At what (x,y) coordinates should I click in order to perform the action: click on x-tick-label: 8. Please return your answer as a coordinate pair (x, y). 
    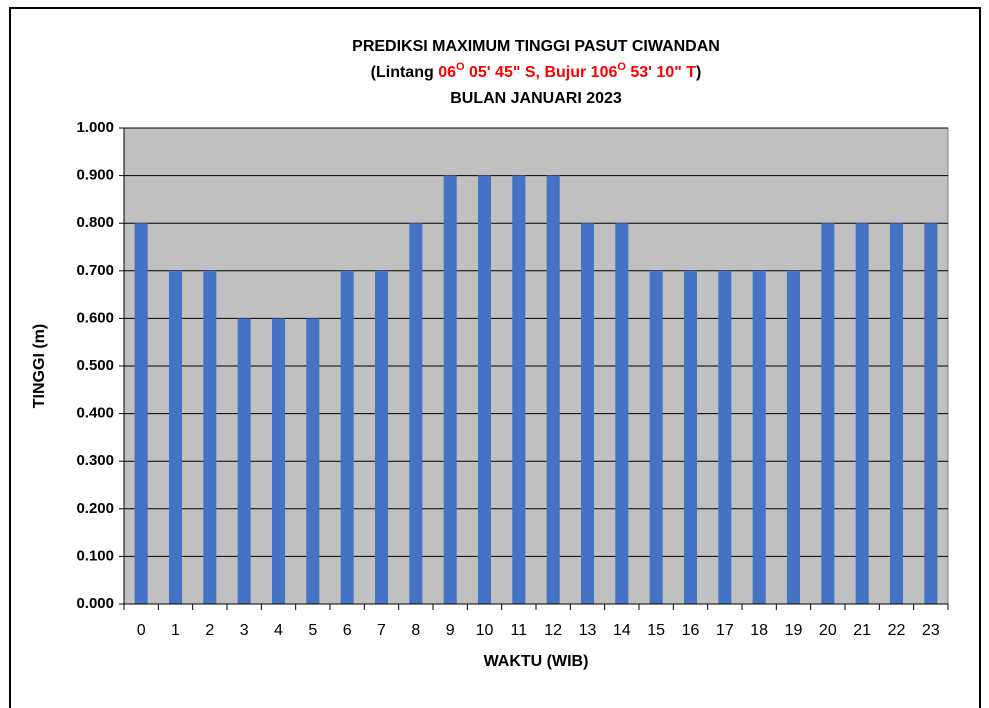
    Looking at the image, I should click on (415, 630).